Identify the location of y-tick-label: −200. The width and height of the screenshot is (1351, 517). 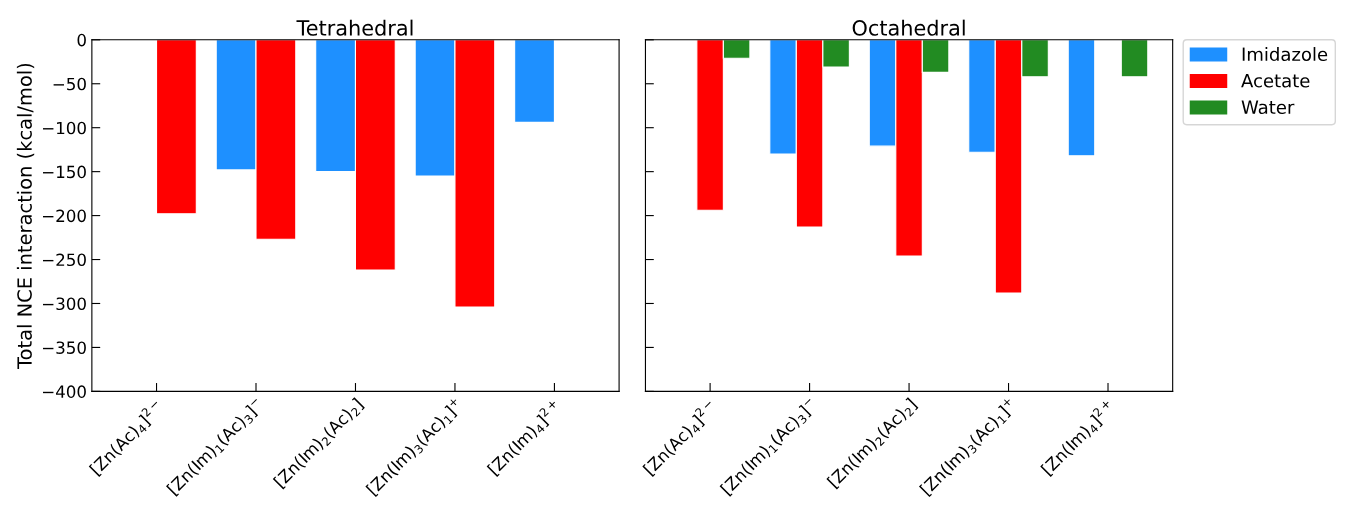
(64, 216).